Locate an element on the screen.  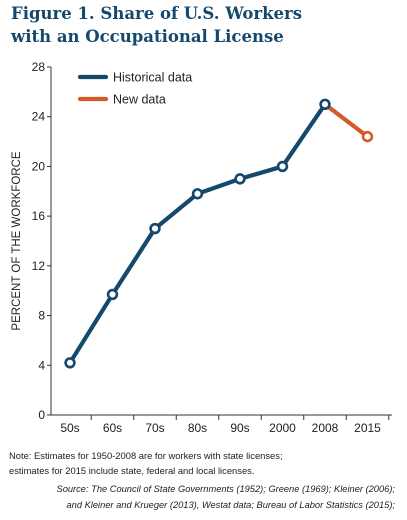
legend-label: Historical data is located at coordinates (152, 78).